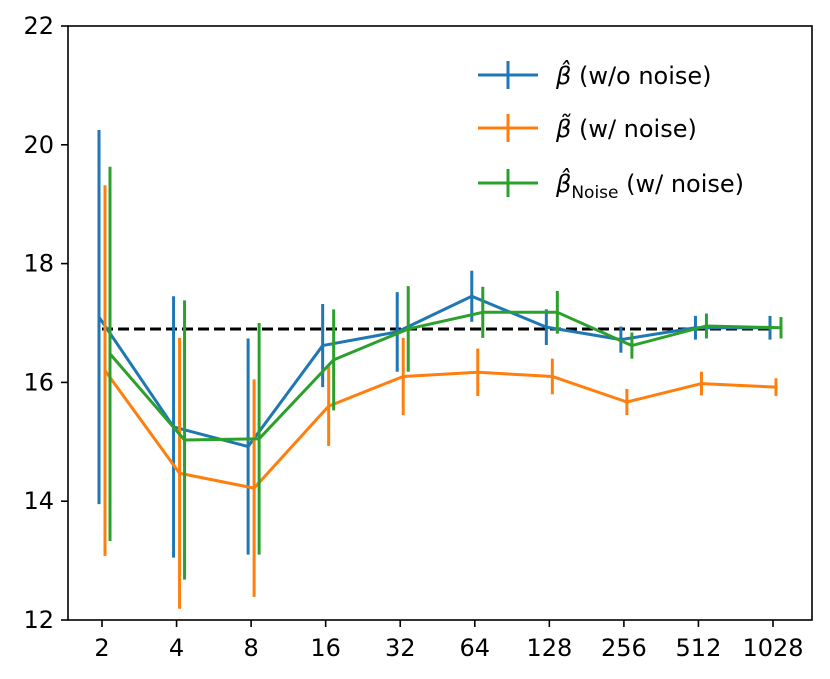  What do you see at coordinates (400, 648) in the screenshot?
I see `x-tick-label: 32` at bounding box center [400, 648].